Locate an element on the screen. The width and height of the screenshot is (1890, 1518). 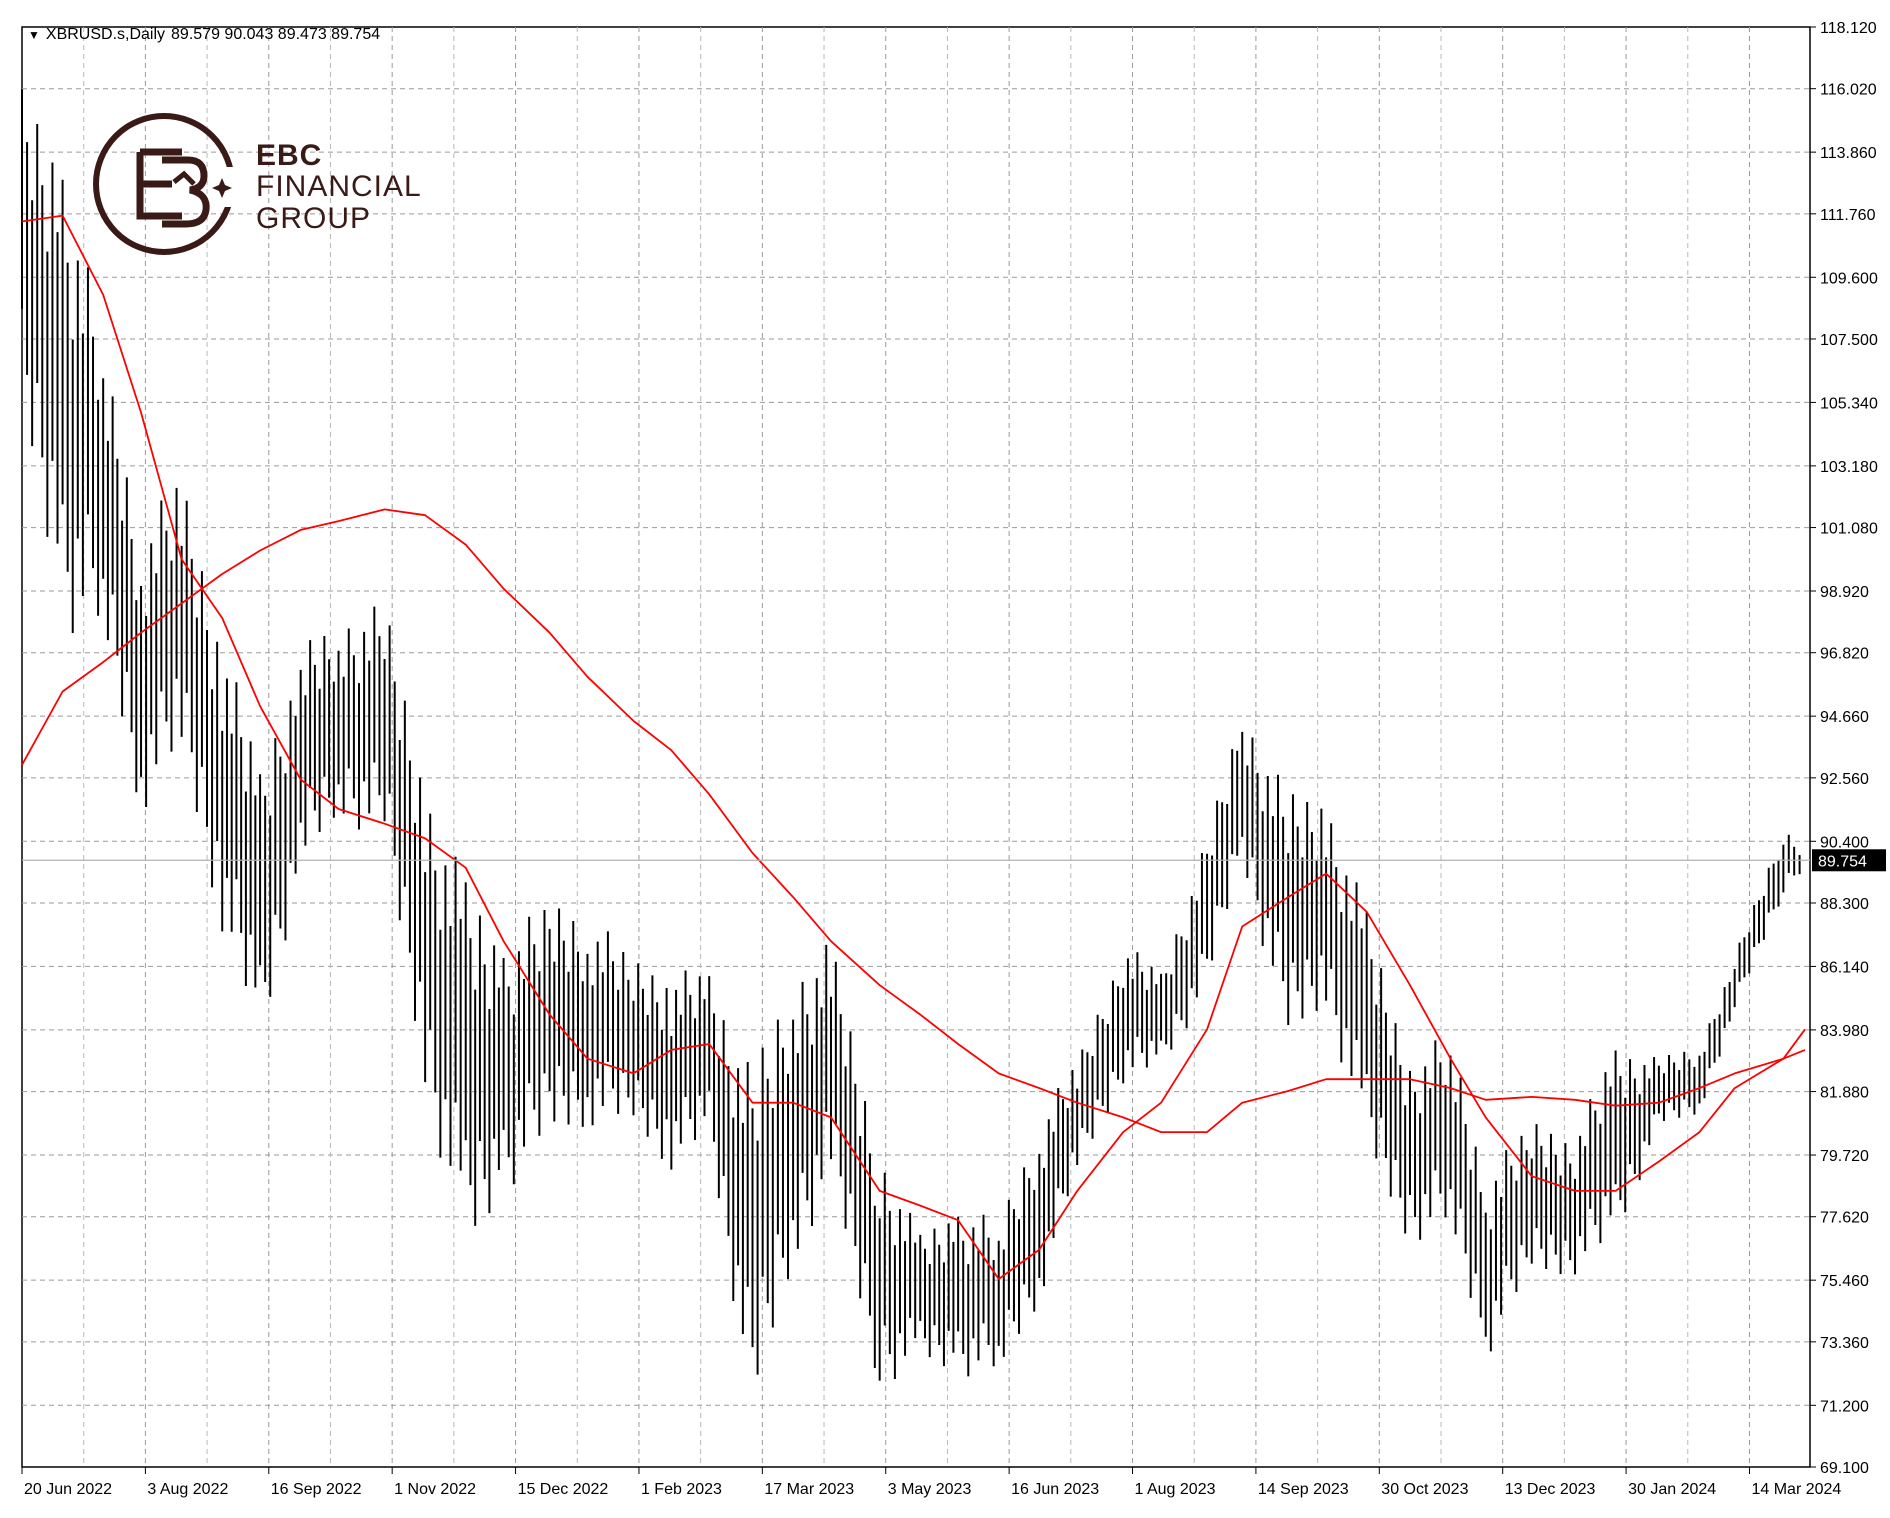
y-tick-label: 107.500 is located at coordinates (1849, 340).